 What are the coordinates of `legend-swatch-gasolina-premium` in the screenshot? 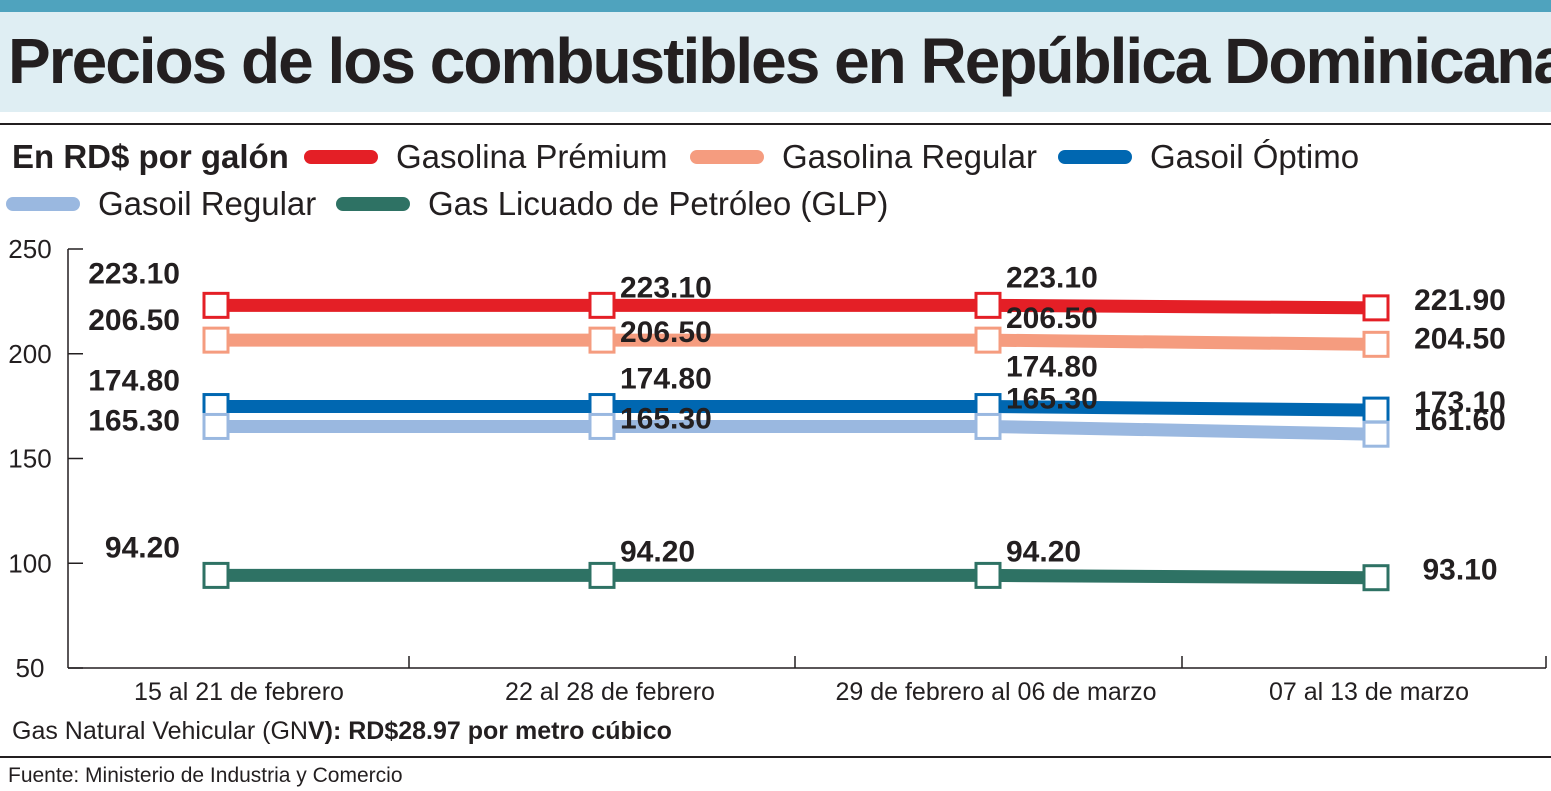 It's located at (341, 157).